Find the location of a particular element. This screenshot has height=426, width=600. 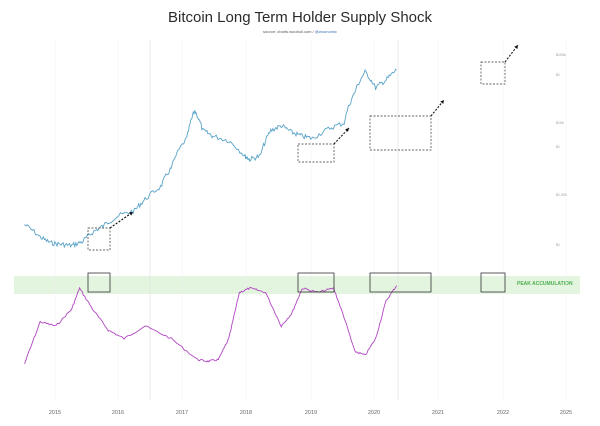

x-tick-label: 2017 is located at coordinates (182, 413).